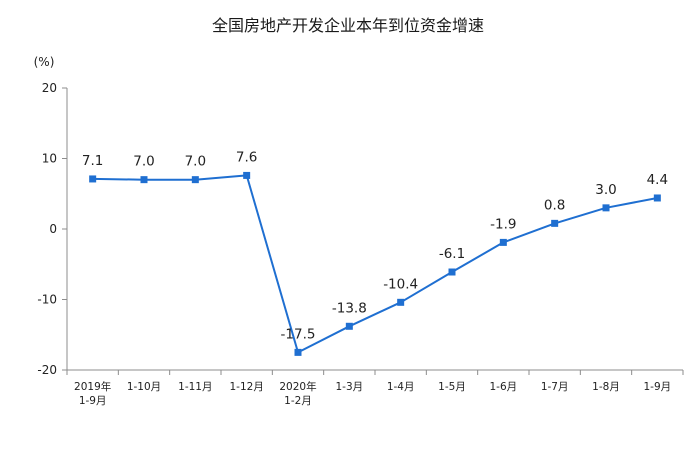 The height and width of the screenshot is (450, 693). What do you see at coordinates (144, 387) in the screenshot?
I see `x-tick-label: 1-10月` at bounding box center [144, 387].